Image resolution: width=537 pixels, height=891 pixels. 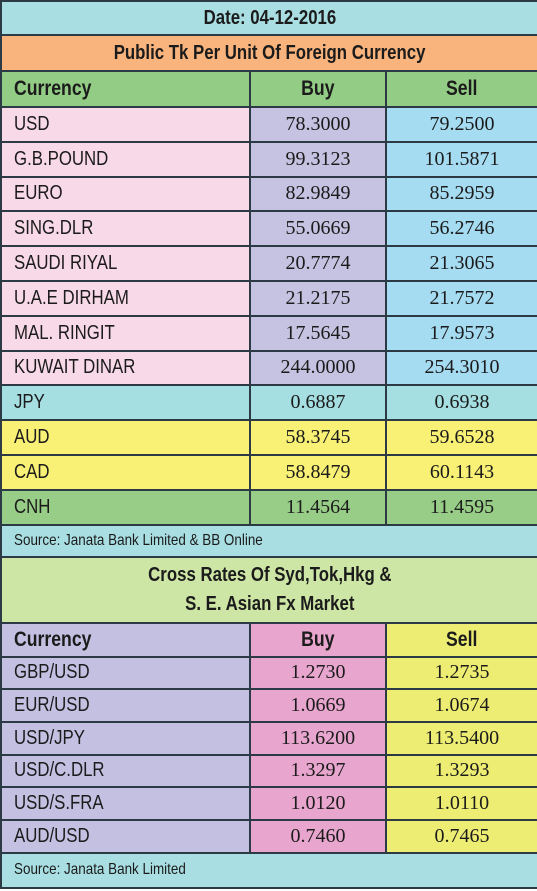 I want to click on table-row: EURO 82.9849 85.2959, so click(x=268, y=194).